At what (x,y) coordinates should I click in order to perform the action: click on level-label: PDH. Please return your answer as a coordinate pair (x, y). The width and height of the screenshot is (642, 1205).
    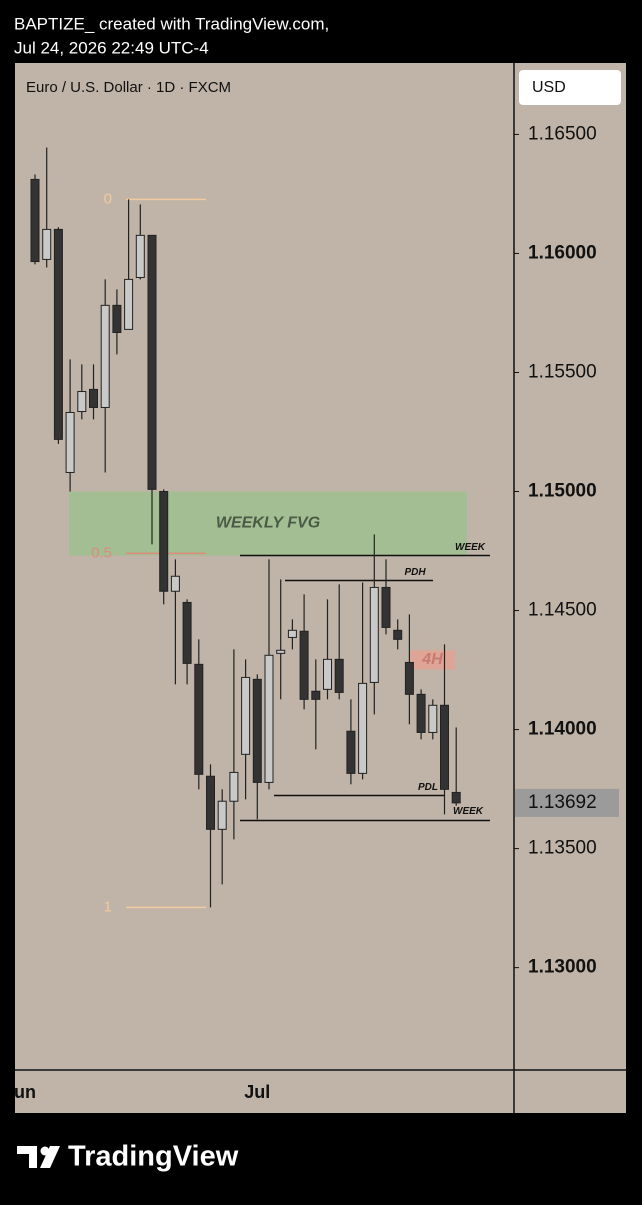
    Looking at the image, I should click on (415, 572).